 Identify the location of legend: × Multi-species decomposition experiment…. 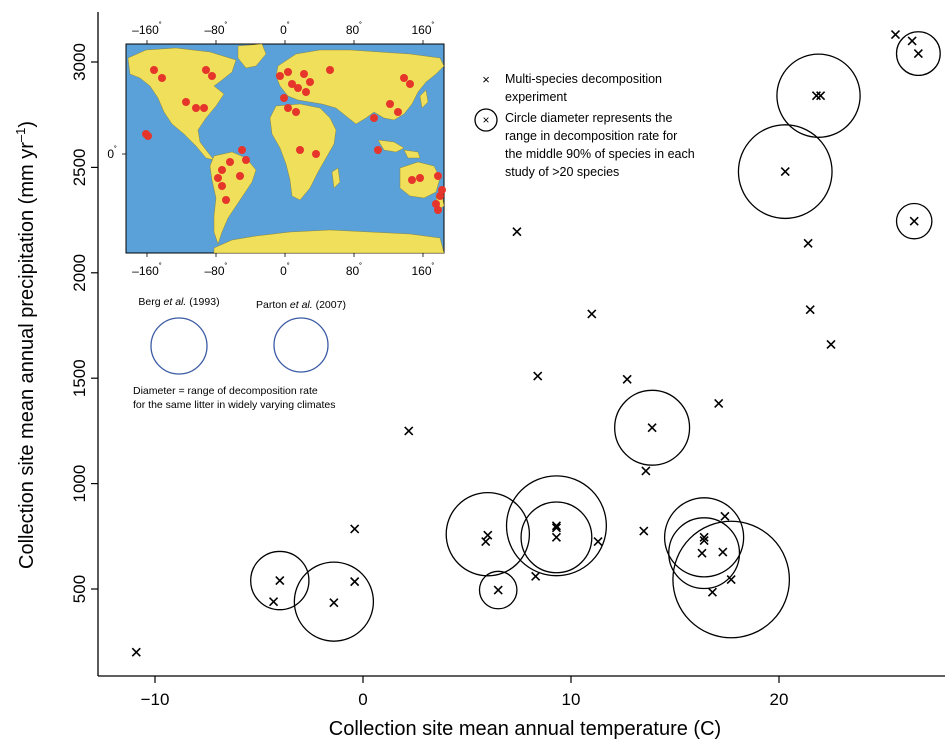
(585, 125).